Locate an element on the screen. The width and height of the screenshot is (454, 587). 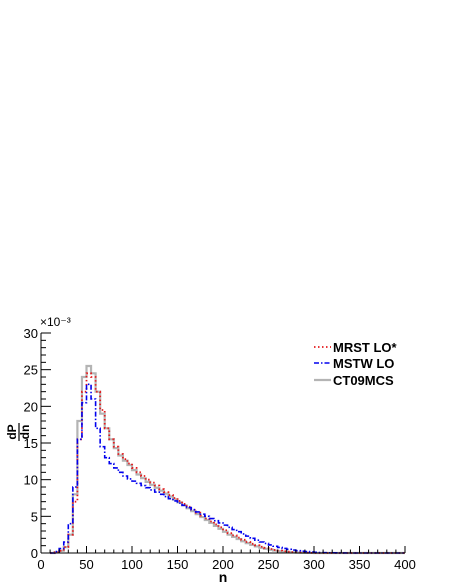
x-tick-label: 100 is located at coordinates (132, 564).